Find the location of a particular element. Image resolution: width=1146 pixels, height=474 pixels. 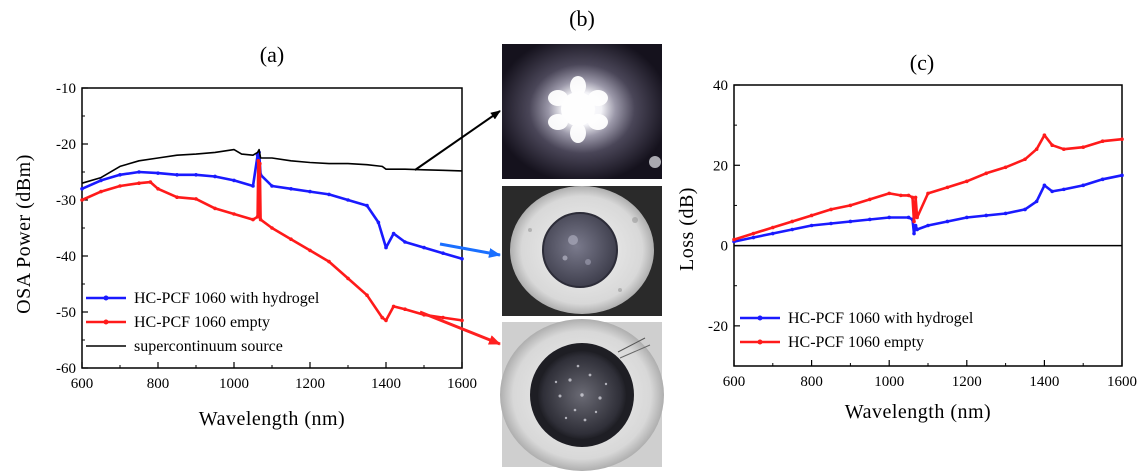

y-tick-label: 20 is located at coordinates (720, 166).